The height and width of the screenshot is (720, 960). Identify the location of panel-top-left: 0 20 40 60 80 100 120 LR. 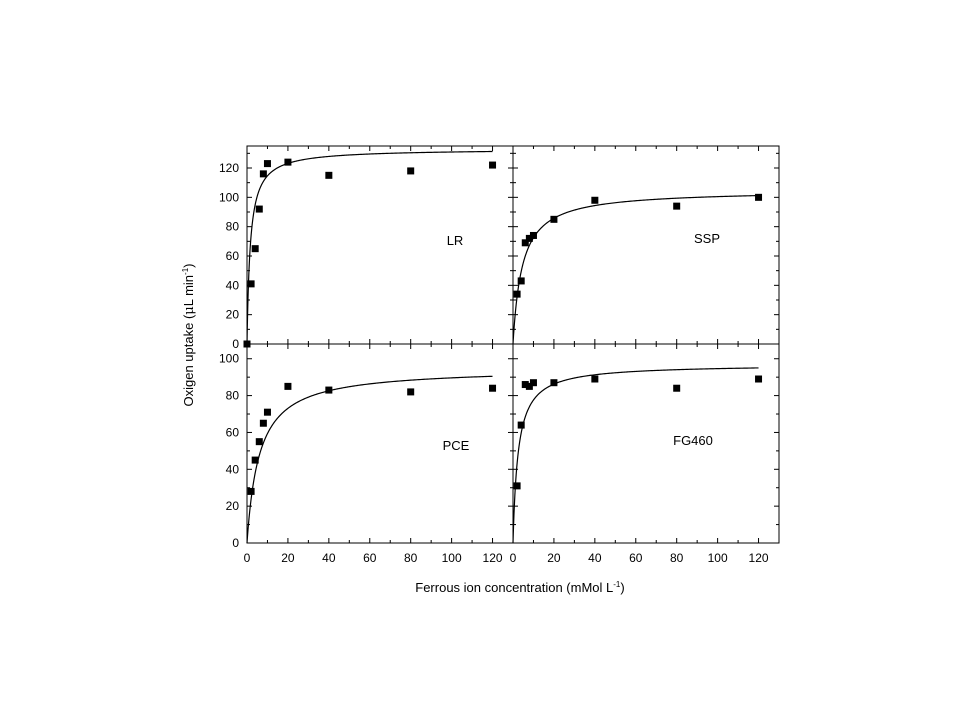
(366, 248).